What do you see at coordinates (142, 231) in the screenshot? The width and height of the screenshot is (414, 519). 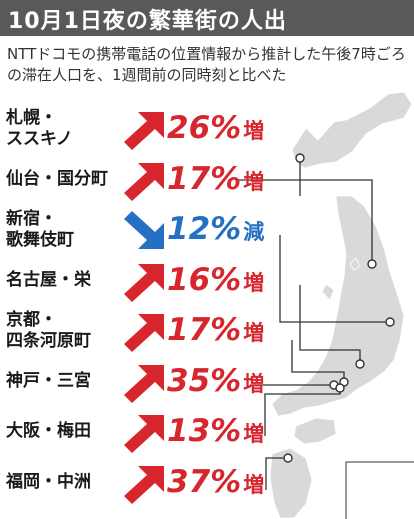 I see `arrow-down-icon` at bounding box center [142, 231].